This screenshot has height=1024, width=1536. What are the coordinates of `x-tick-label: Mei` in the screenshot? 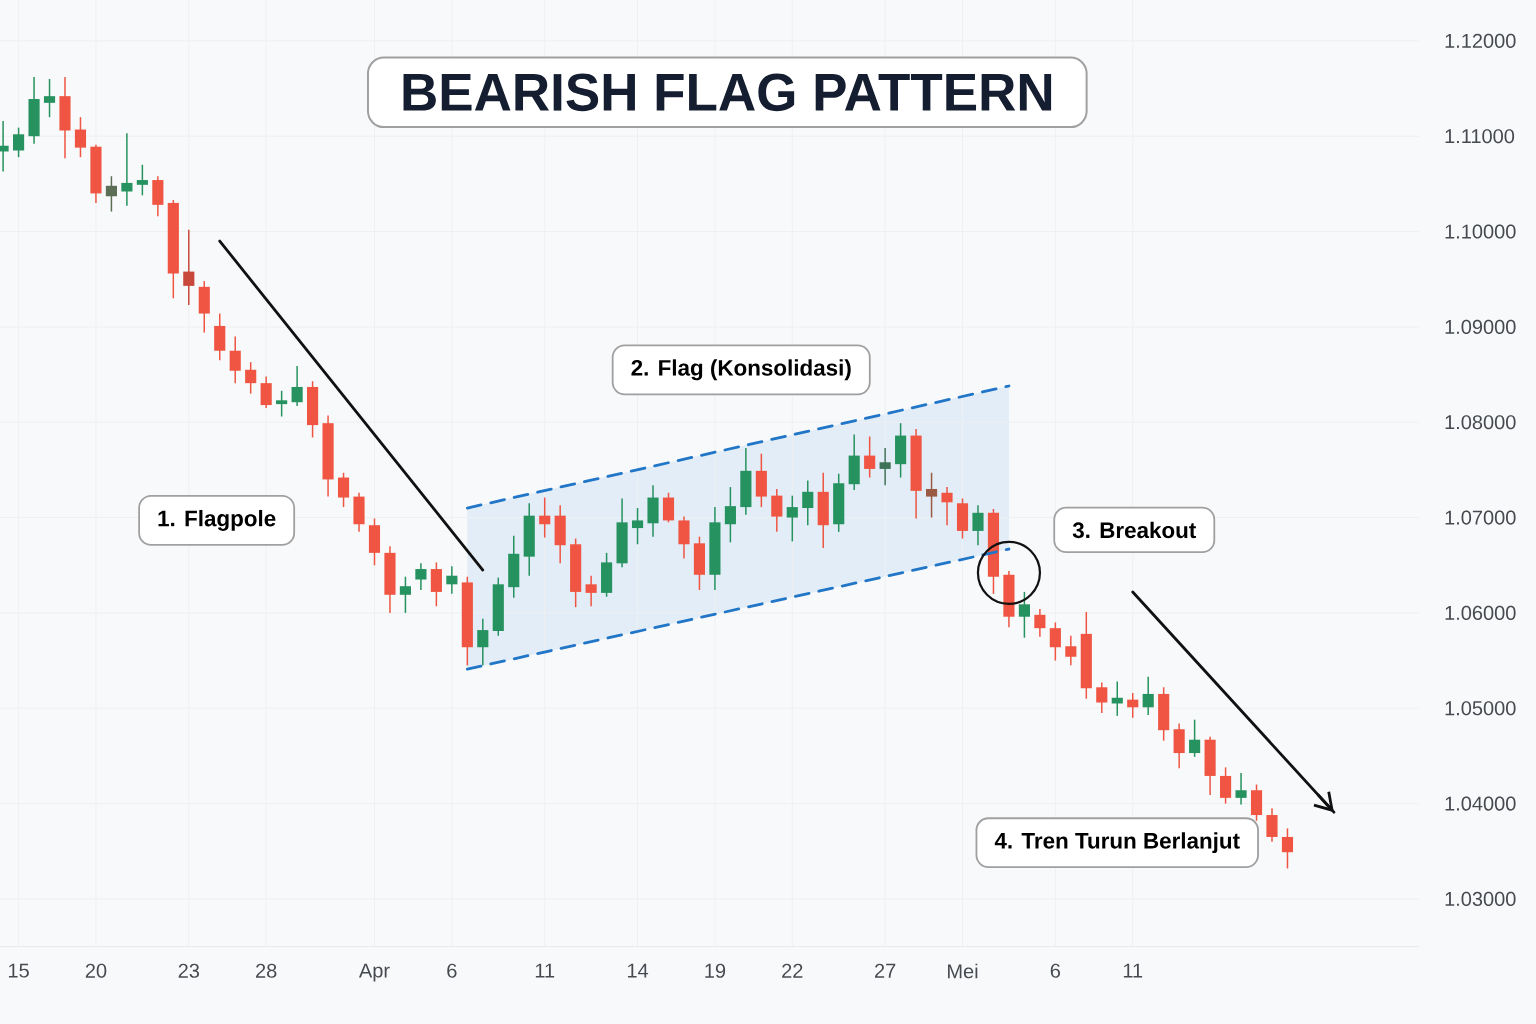 It's located at (963, 971).